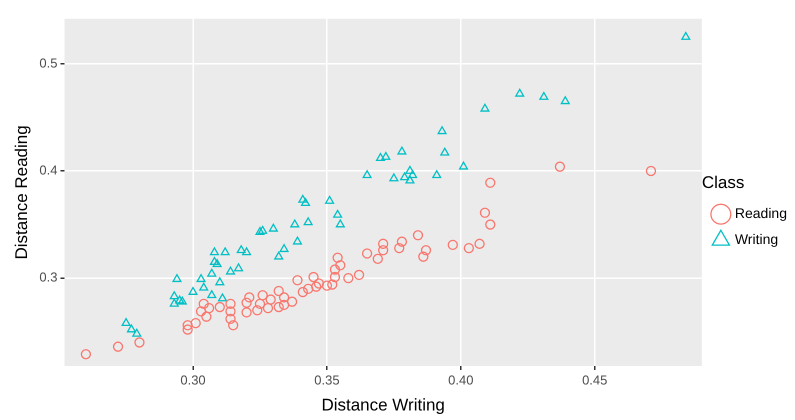 The width and height of the screenshot is (795, 420). What do you see at coordinates (48, 62) in the screenshot?
I see `y-tick-label: 0.5` at bounding box center [48, 62].